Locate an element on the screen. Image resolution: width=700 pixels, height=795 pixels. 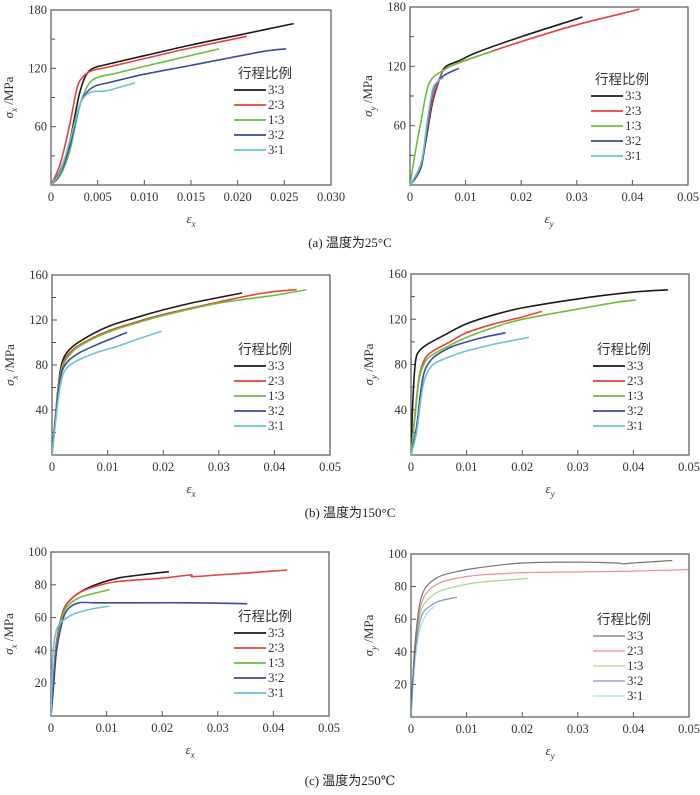
legend-label: 3∶1 is located at coordinates (635, 695).